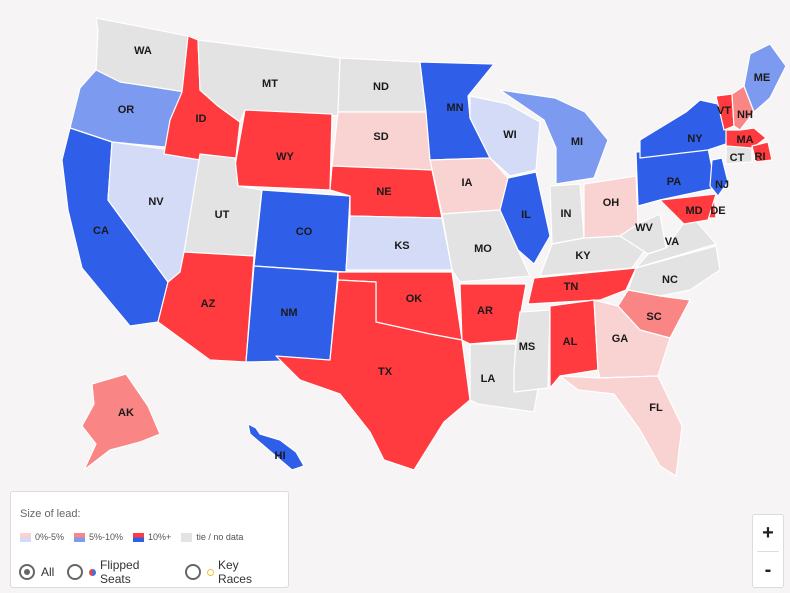 Image resolution: width=790 pixels, height=593 pixels. I want to click on state-va, so click(676, 241).